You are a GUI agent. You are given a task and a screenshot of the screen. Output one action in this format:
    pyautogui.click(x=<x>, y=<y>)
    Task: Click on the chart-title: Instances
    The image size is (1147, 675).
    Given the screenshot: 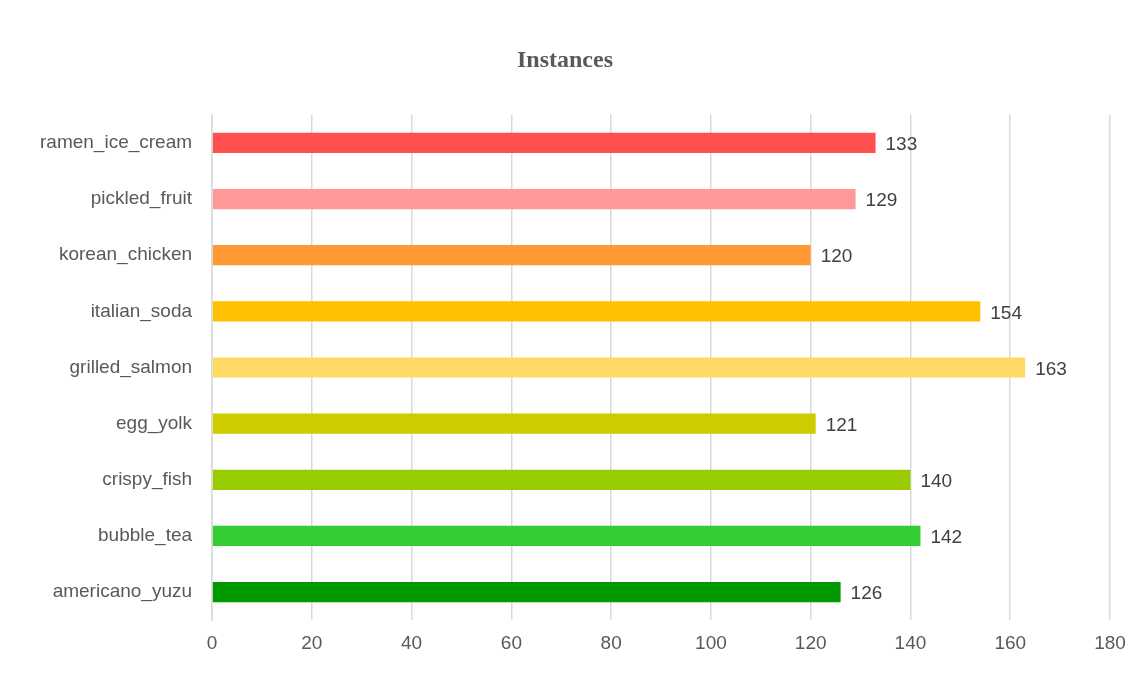 What is the action you would take?
    pyautogui.click(x=565, y=58)
    